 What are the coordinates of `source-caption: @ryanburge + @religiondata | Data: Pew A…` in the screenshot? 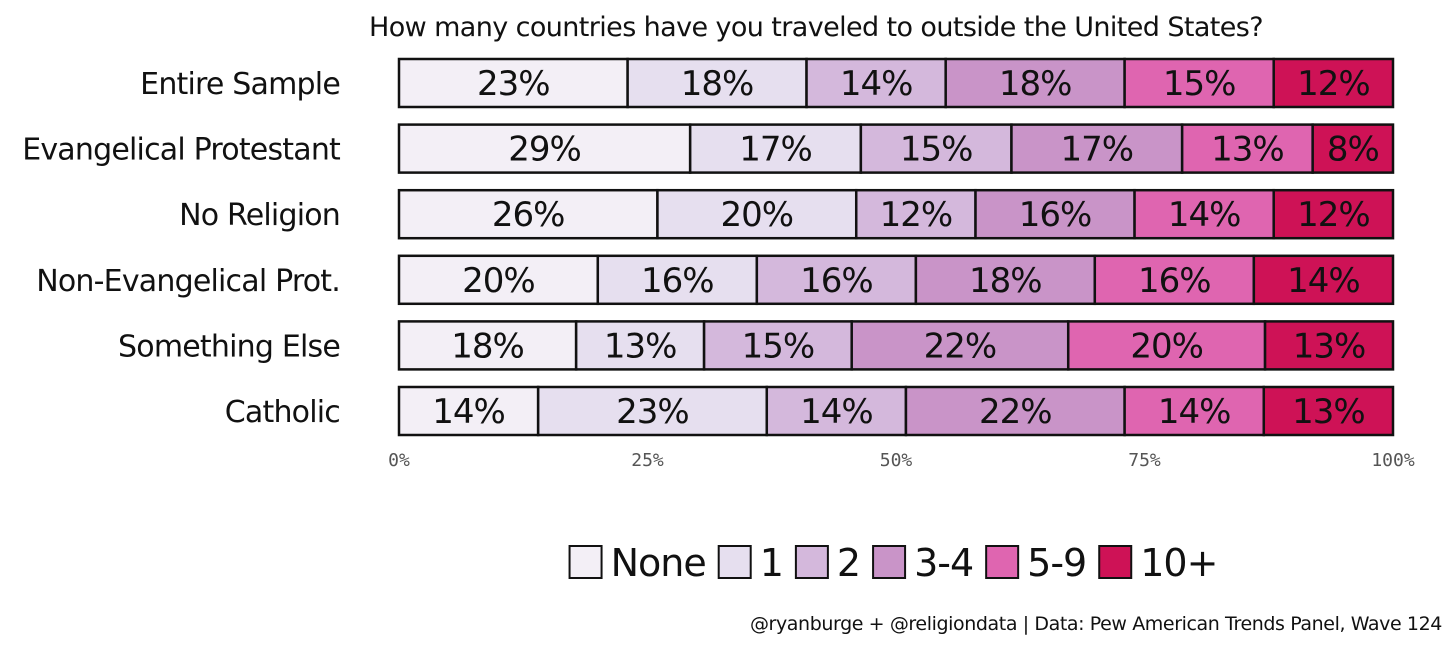 It's located at (1096, 624).